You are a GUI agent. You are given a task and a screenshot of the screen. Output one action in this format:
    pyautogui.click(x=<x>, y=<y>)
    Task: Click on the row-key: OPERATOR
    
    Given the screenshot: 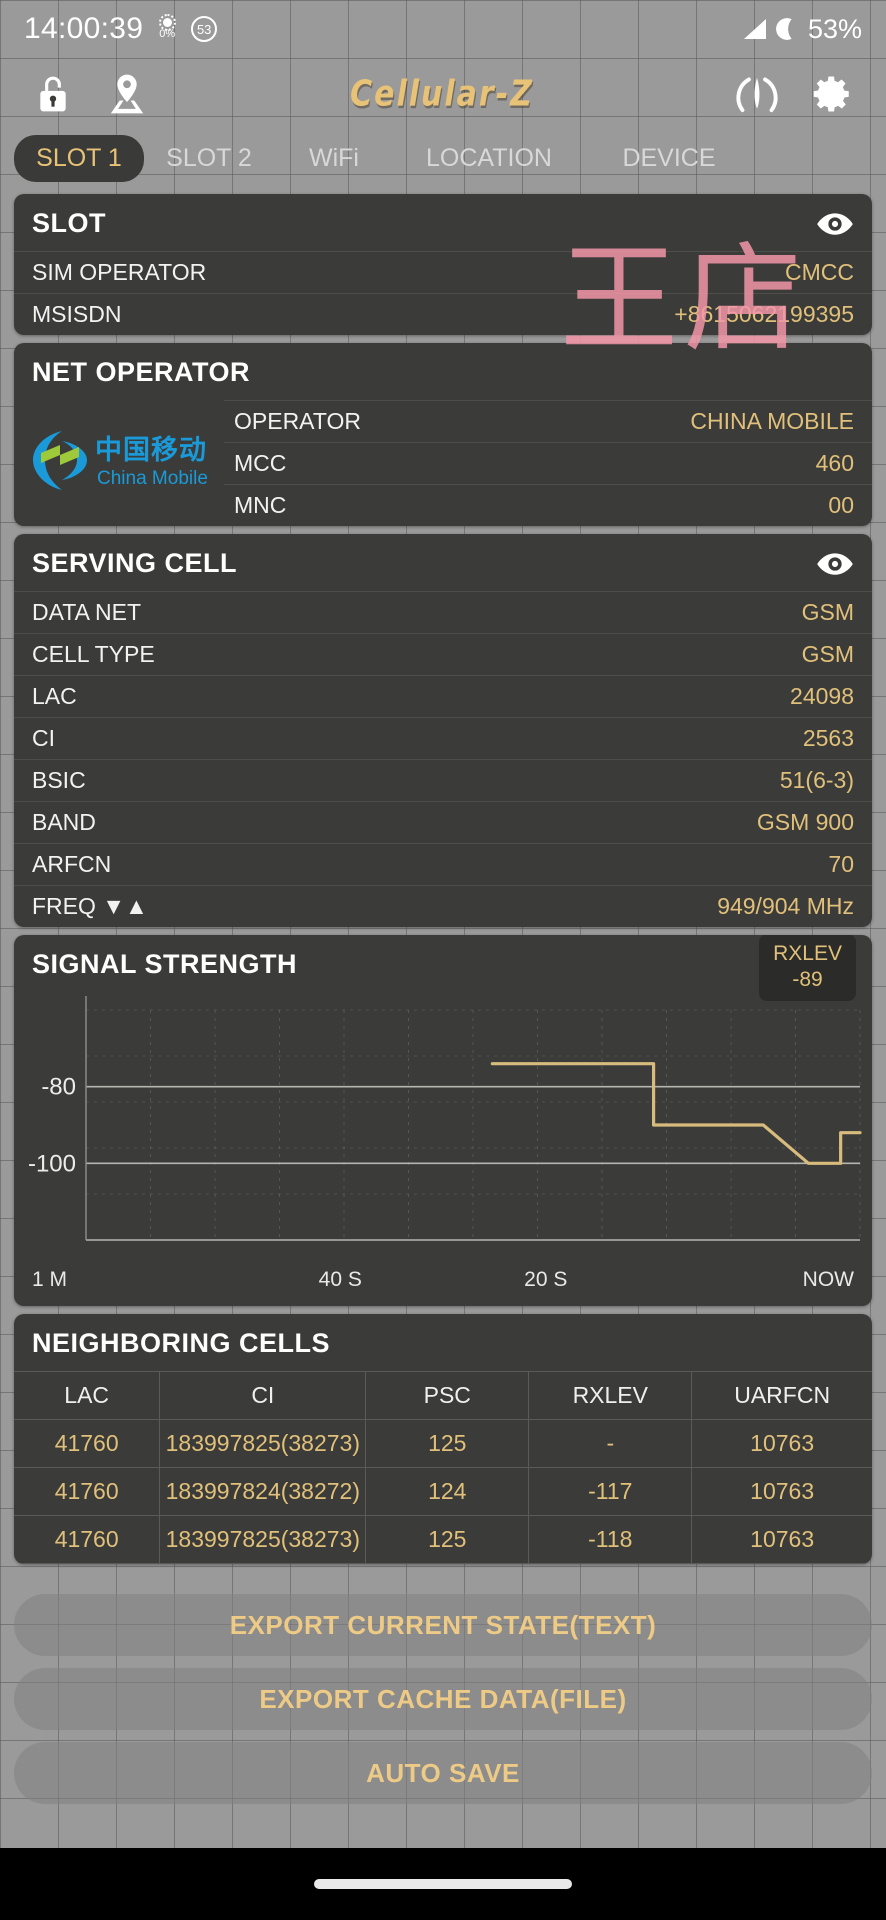 What is the action you would take?
    pyautogui.click(x=297, y=421)
    